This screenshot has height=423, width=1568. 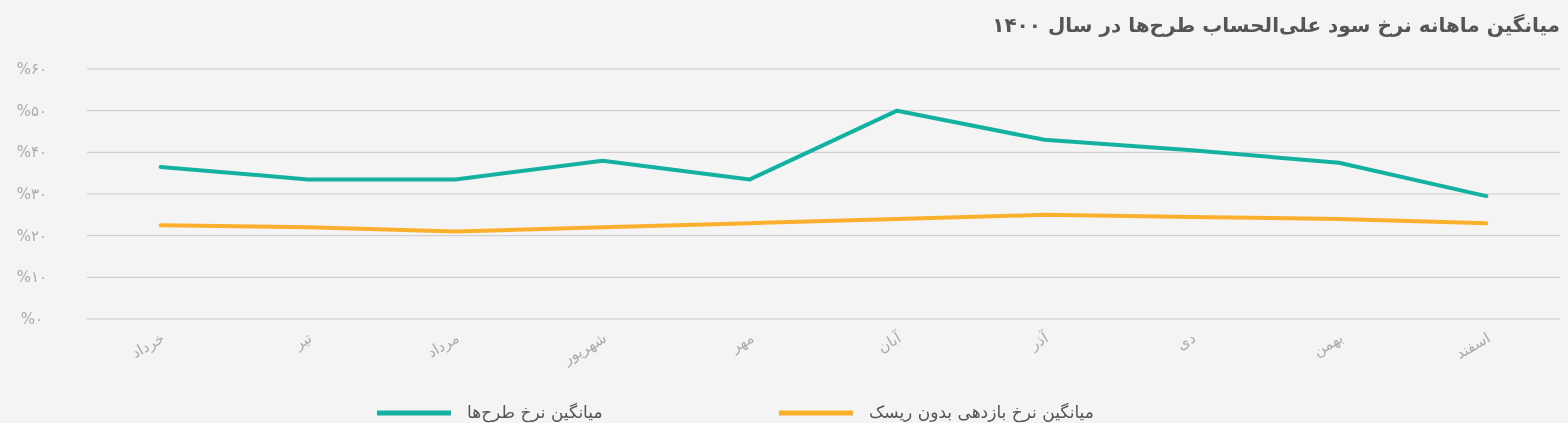 I want to click on x-tick-label: آبان, so click(x=889, y=342).